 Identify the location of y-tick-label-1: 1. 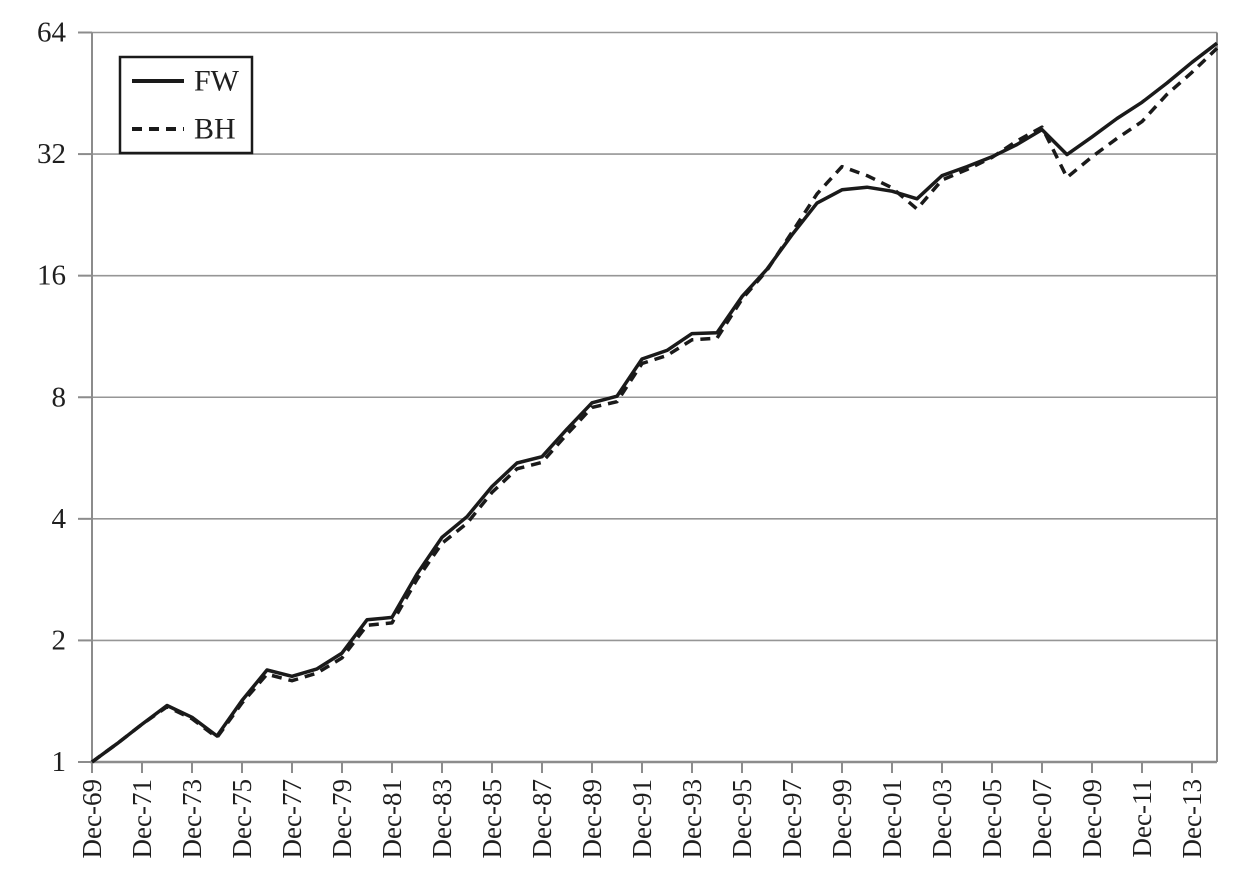
(59, 762).